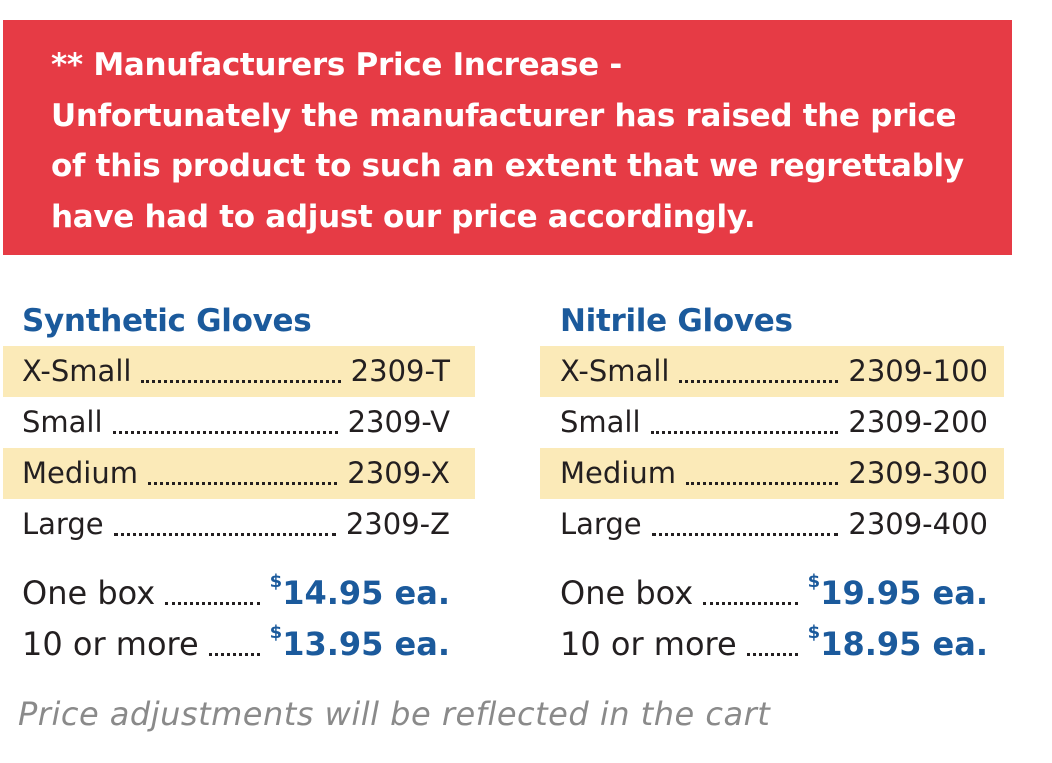  Describe the element at coordinates (366, 593) in the screenshot. I see `price-value: 14.95 ea.` at that location.